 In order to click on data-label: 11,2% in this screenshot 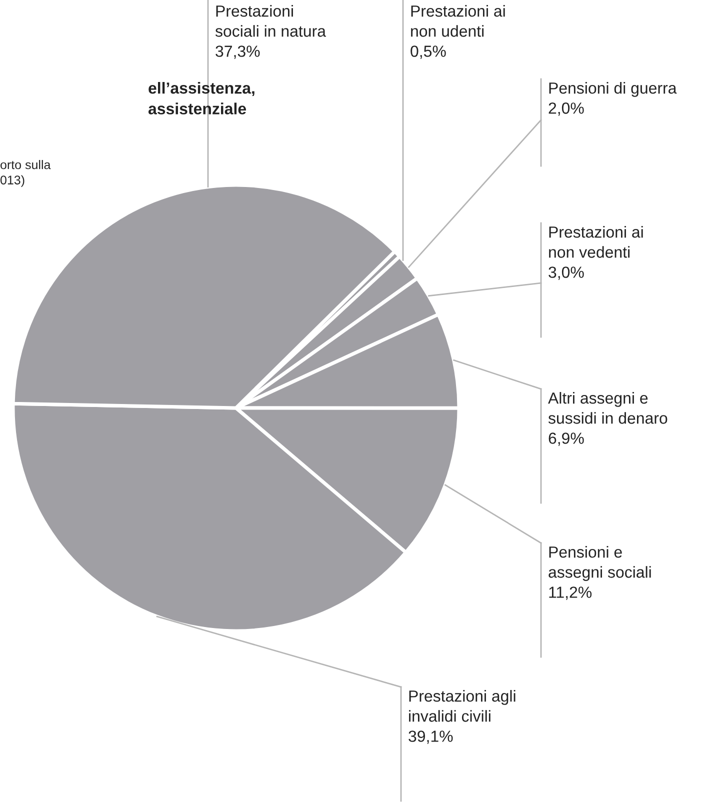, I will do `click(570, 593)`.